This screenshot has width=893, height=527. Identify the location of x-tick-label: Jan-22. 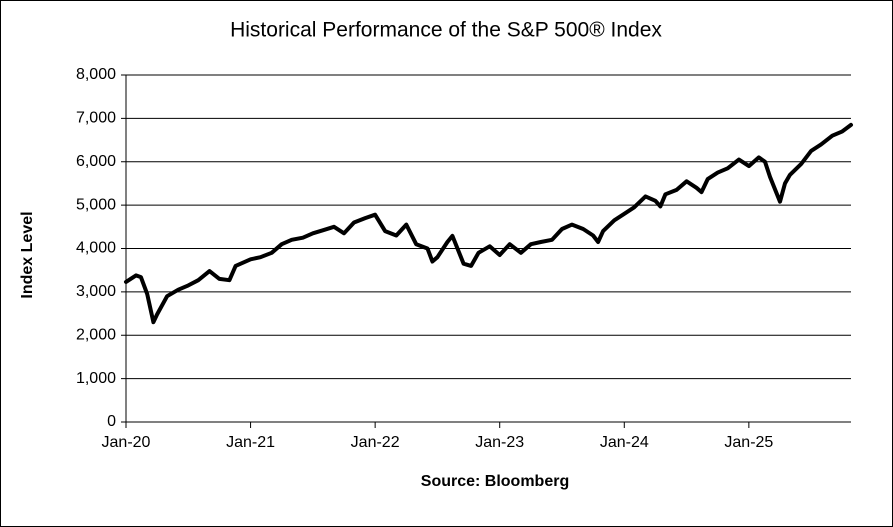
(375, 442).